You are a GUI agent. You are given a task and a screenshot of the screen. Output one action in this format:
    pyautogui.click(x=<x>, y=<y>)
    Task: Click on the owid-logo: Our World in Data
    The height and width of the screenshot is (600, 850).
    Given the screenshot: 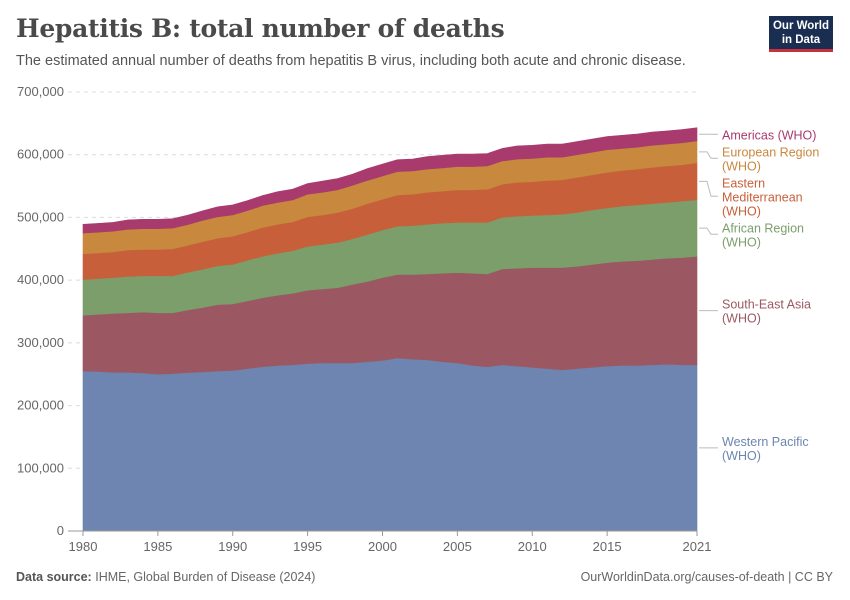 What is the action you would take?
    pyautogui.click(x=801, y=34)
    